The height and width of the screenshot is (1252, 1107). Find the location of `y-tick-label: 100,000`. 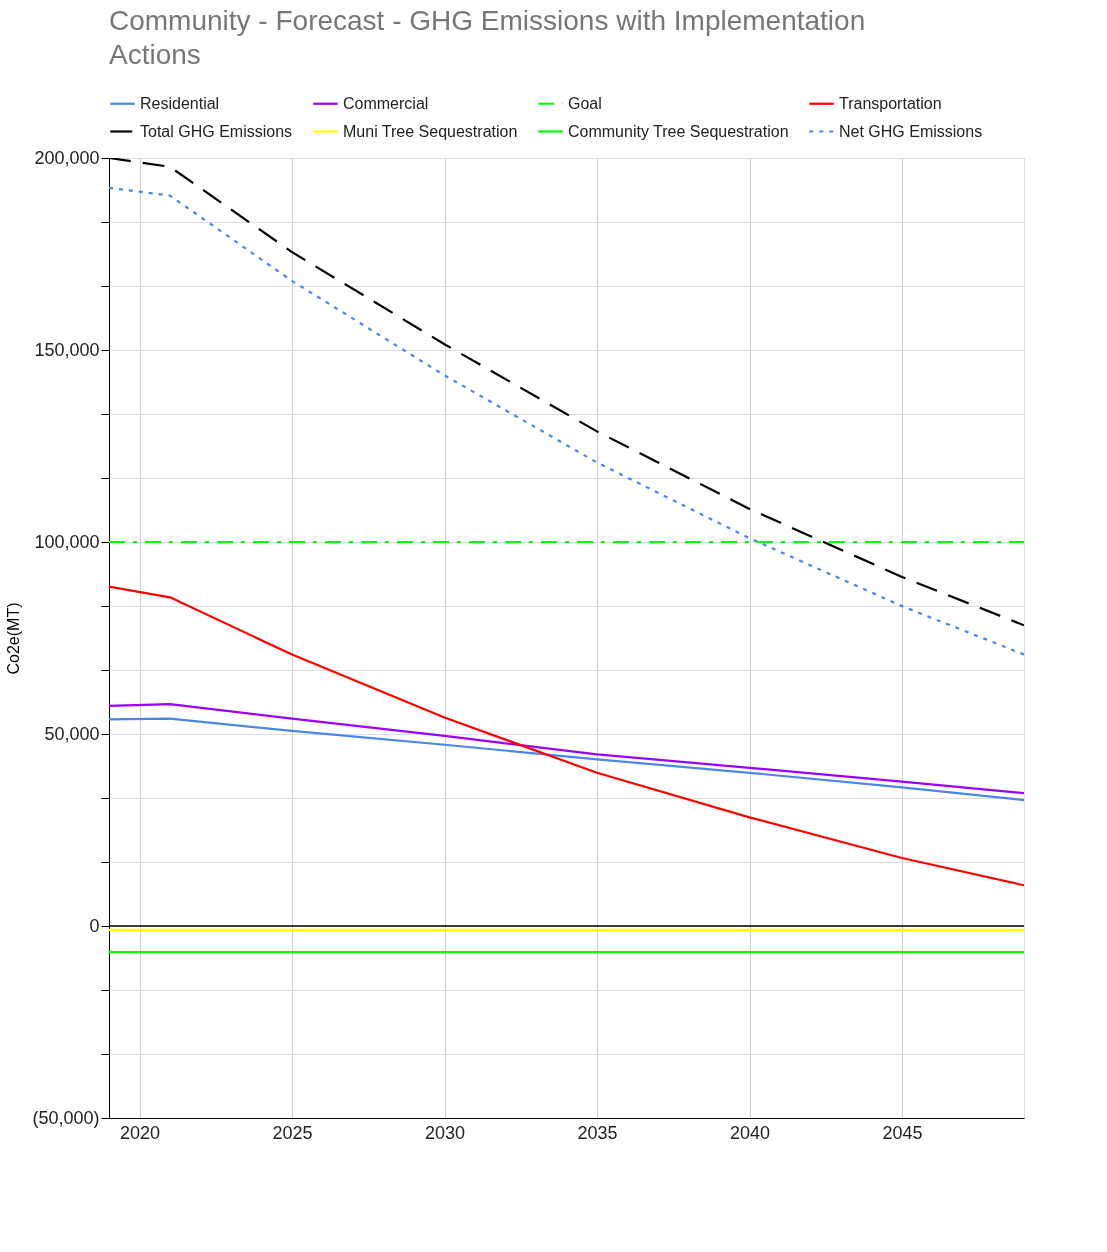

y-tick-label: 100,000 is located at coordinates (67, 541).